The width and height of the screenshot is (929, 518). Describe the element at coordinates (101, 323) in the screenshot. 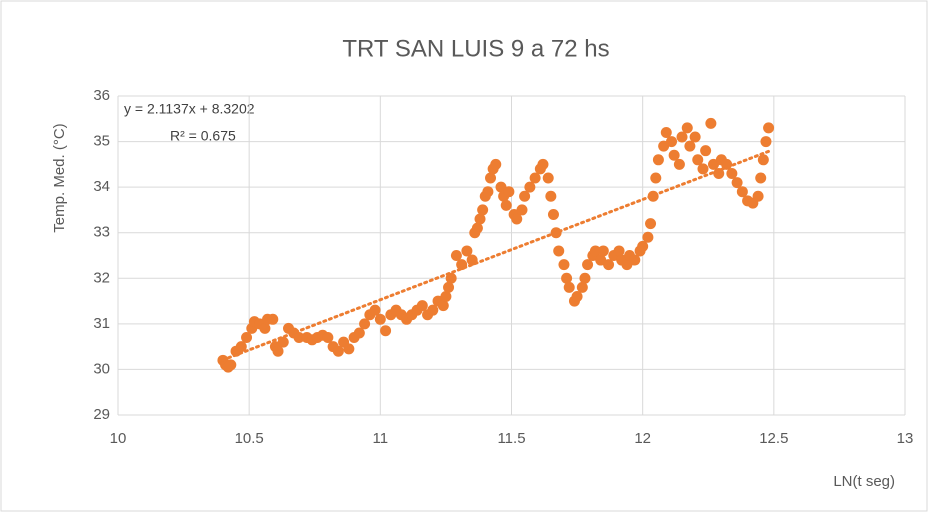

I see `y-tick-label: 31` at that location.